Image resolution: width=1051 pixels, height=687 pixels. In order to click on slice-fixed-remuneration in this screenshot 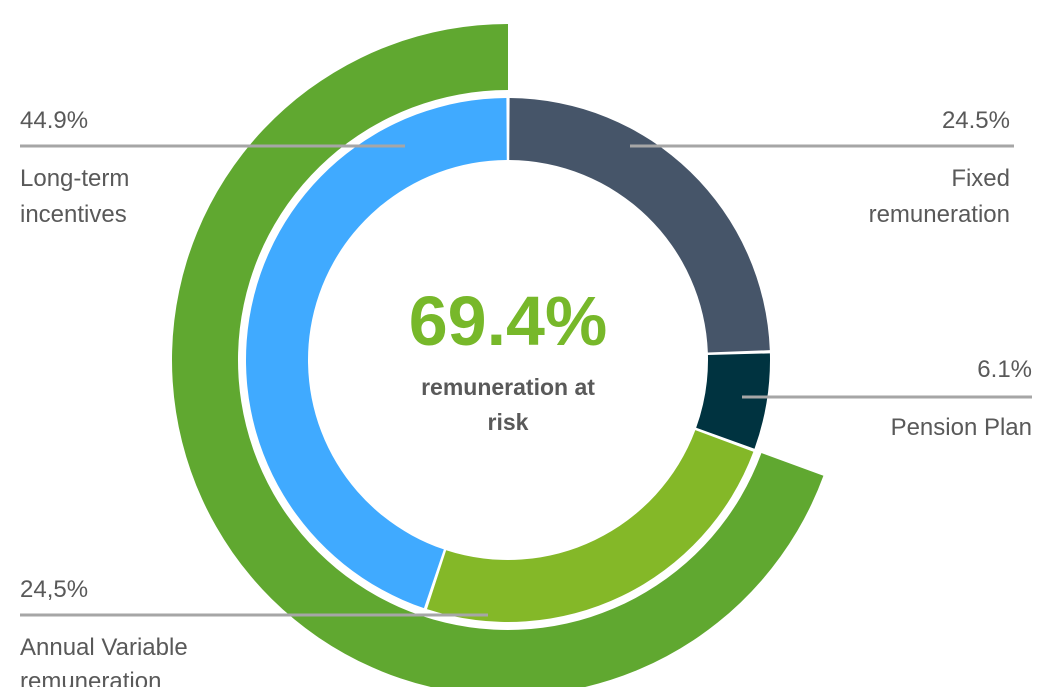, I will do `click(639, 225)`.